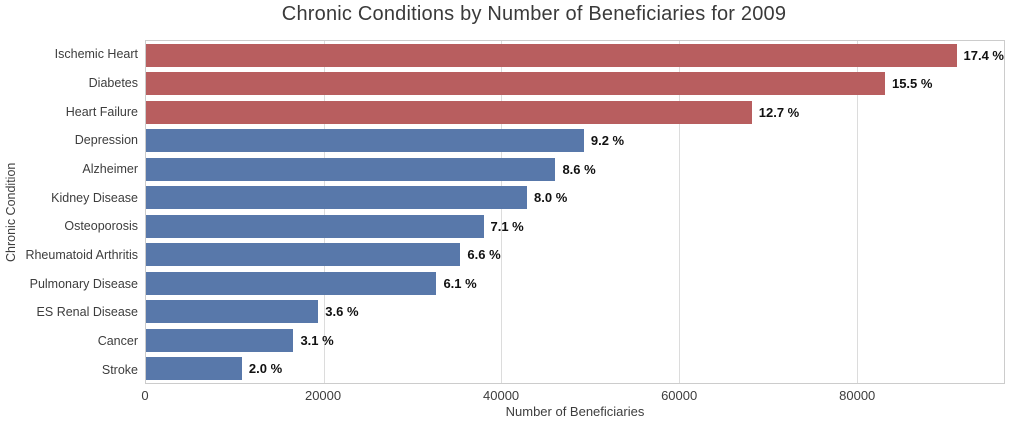 Image resolution: width=1024 pixels, height=421 pixels. I want to click on x-tick-label: 80000, so click(857, 395).